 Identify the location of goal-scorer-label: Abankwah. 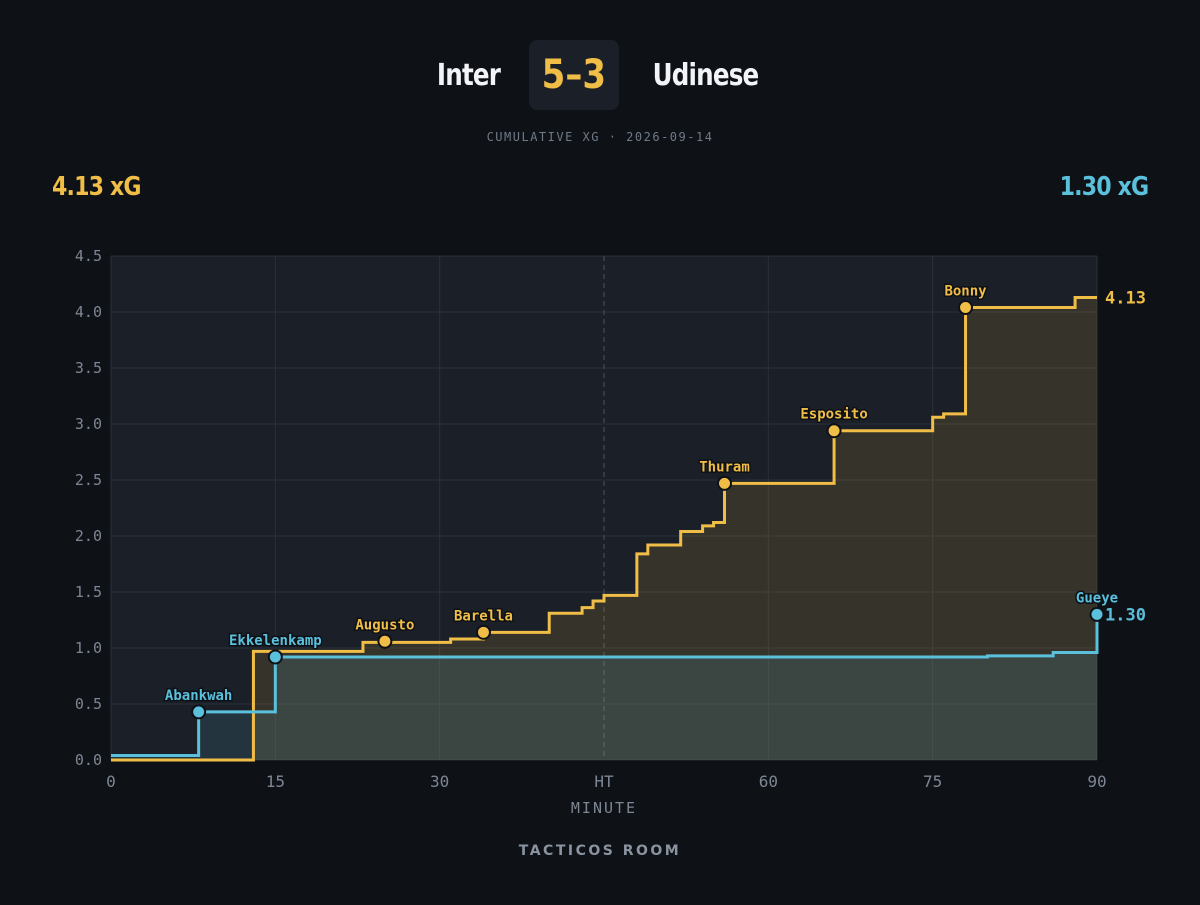
(198, 696).